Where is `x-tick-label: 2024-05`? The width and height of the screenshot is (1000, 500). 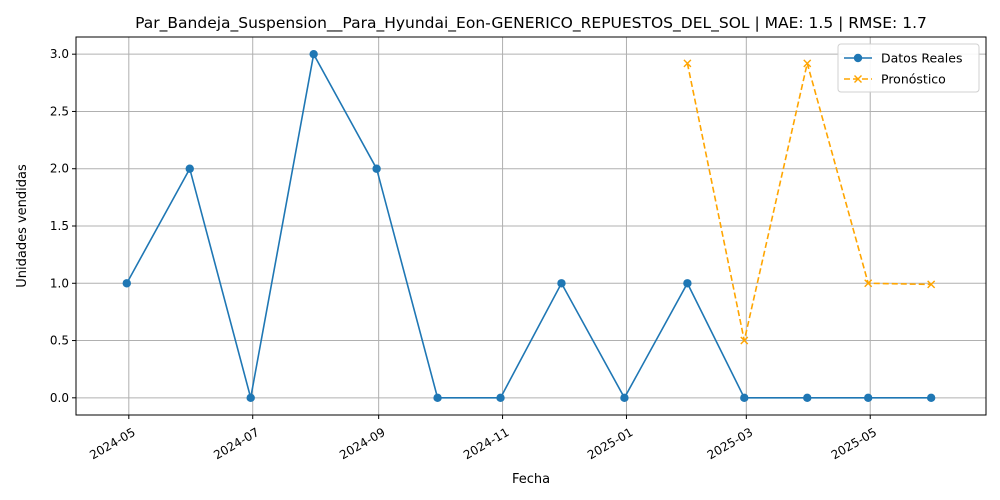 x-tick-label: 2024-05 is located at coordinates (112, 443).